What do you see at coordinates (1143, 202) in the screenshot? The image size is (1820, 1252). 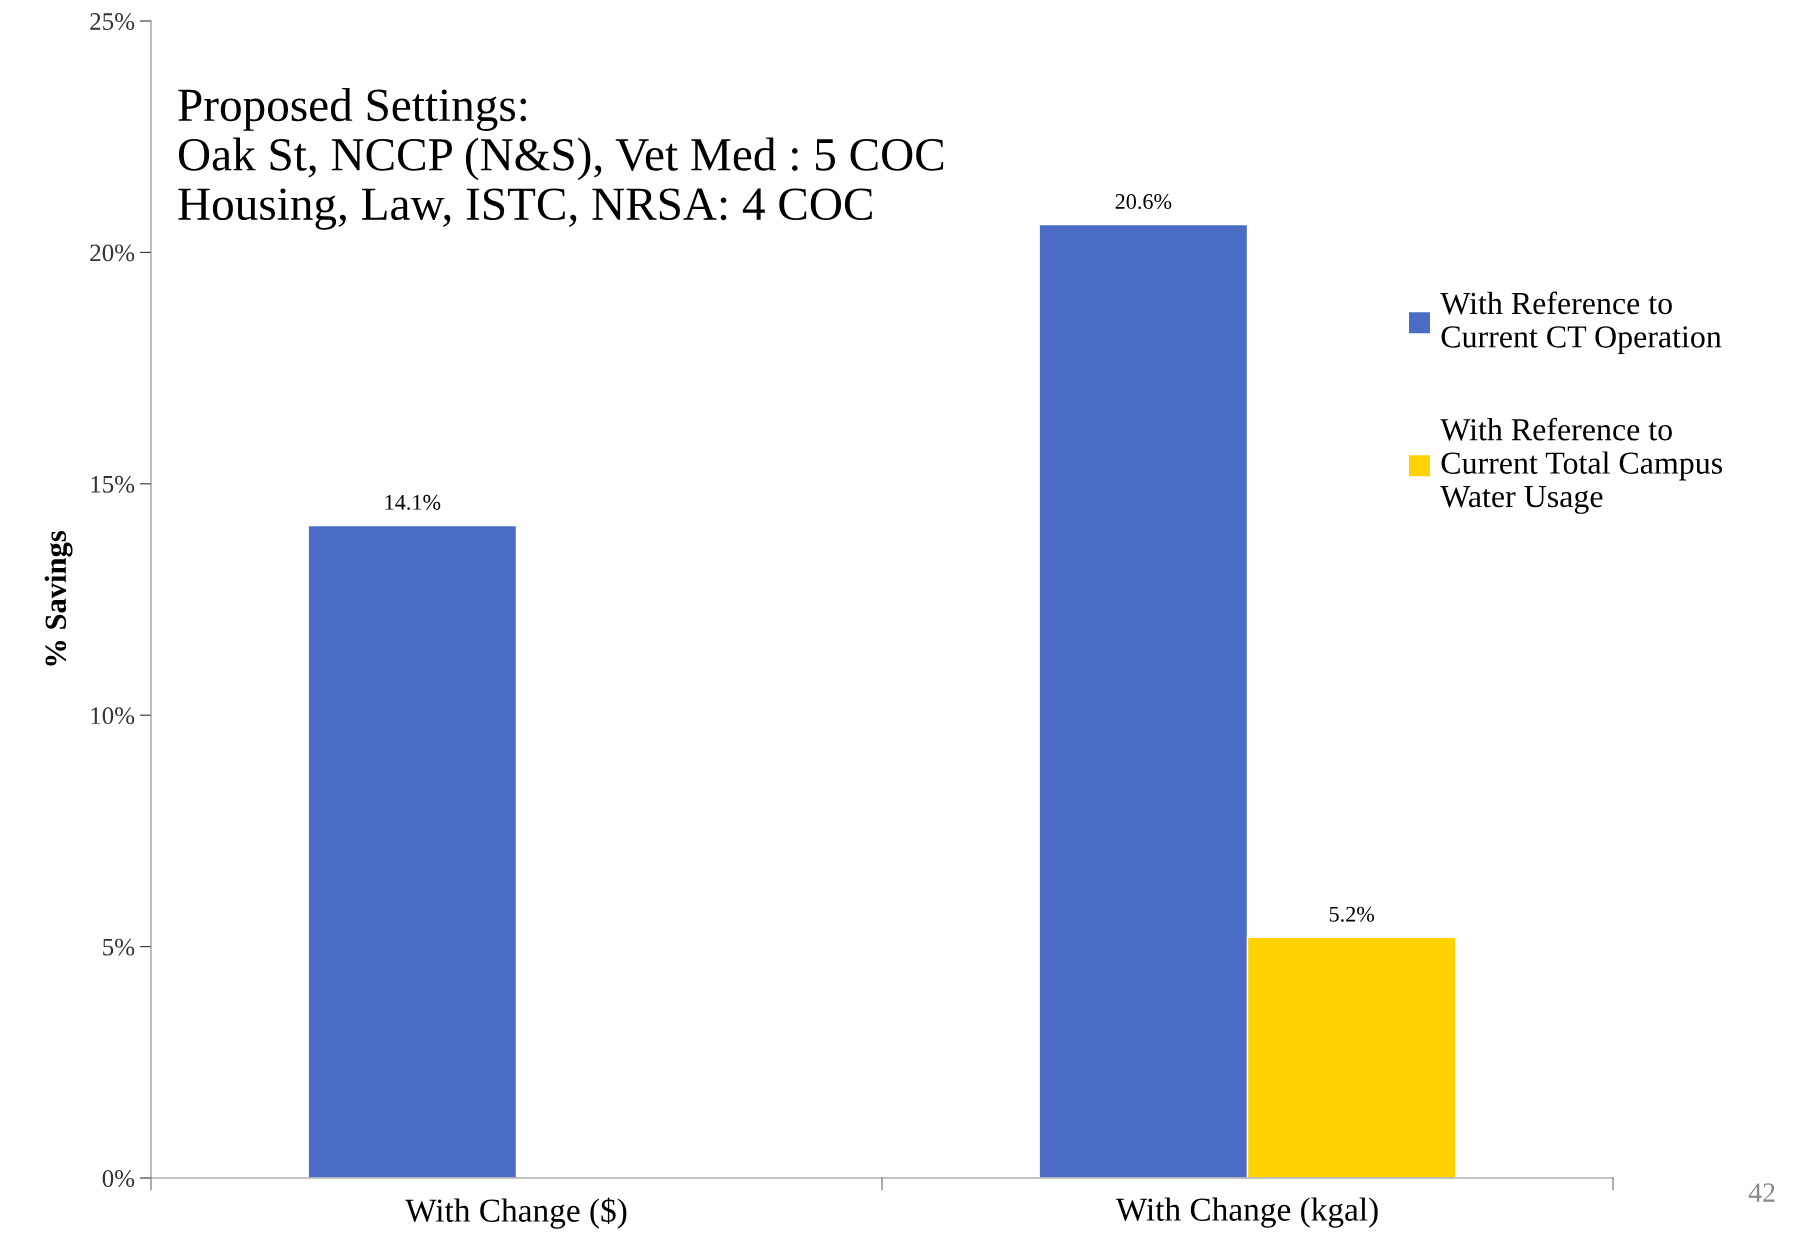 I see `data-label: 20.6%` at bounding box center [1143, 202].